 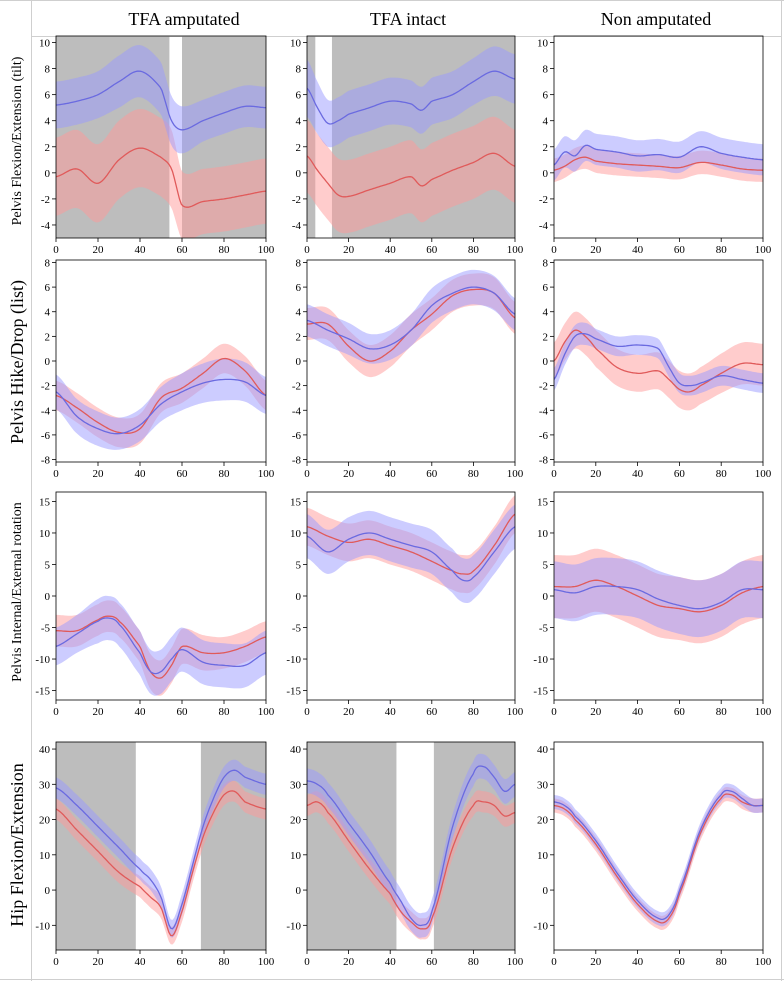 I want to click on row-label-hip-flexion: Hip Flexion/Extension, so click(x=17, y=845).